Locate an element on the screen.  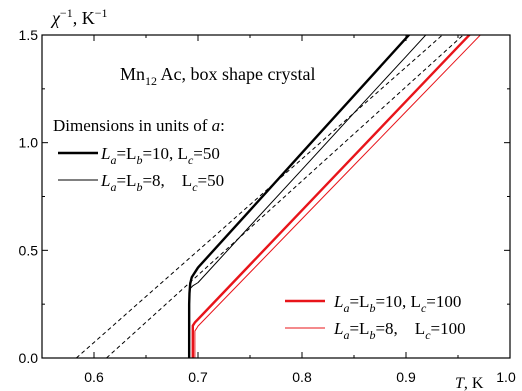
legend-entry-red-thick: La=Lb=10, Lc=100 is located at coordinates (373, 303).